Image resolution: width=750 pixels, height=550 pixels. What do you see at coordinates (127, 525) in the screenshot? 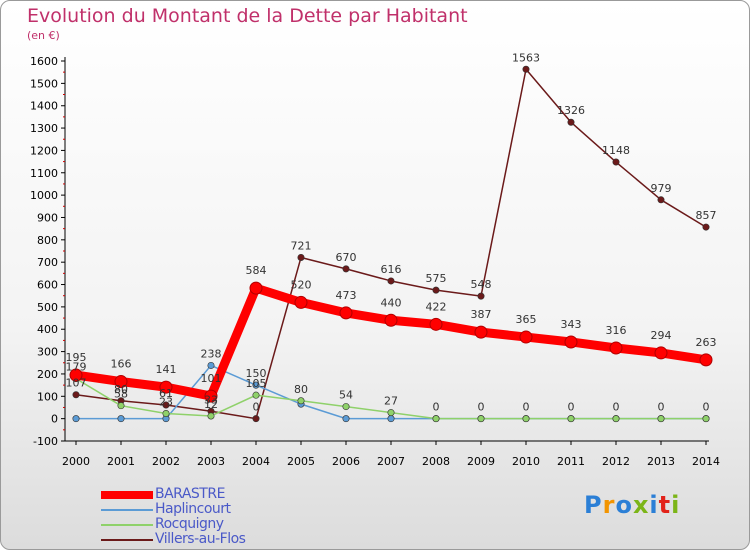
I see `legend-swatch-rocquigny` at bounding box center [127, 525].